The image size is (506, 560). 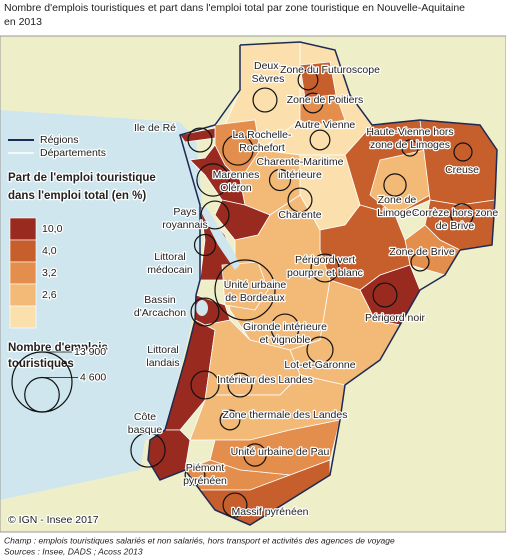 I want to click on zone-label: Gironde intérieure, so click(x=285, y=327).